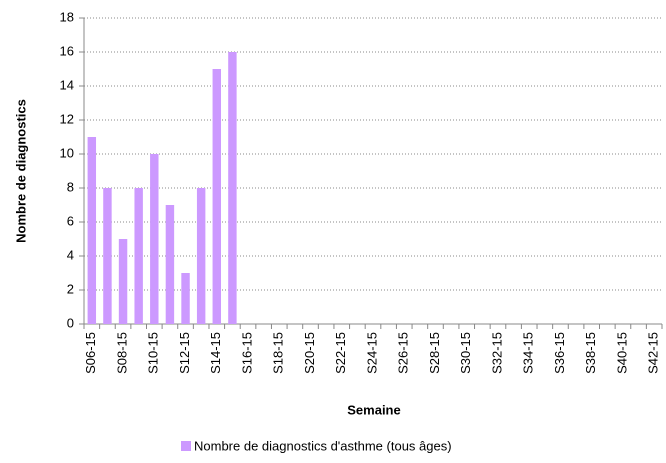 This screenshot has height=463, width=666. What do you see at coordinates (121, 353) in the screenshot?
I see `x-tick-label: S08-15` at bounding box center [121, 353].